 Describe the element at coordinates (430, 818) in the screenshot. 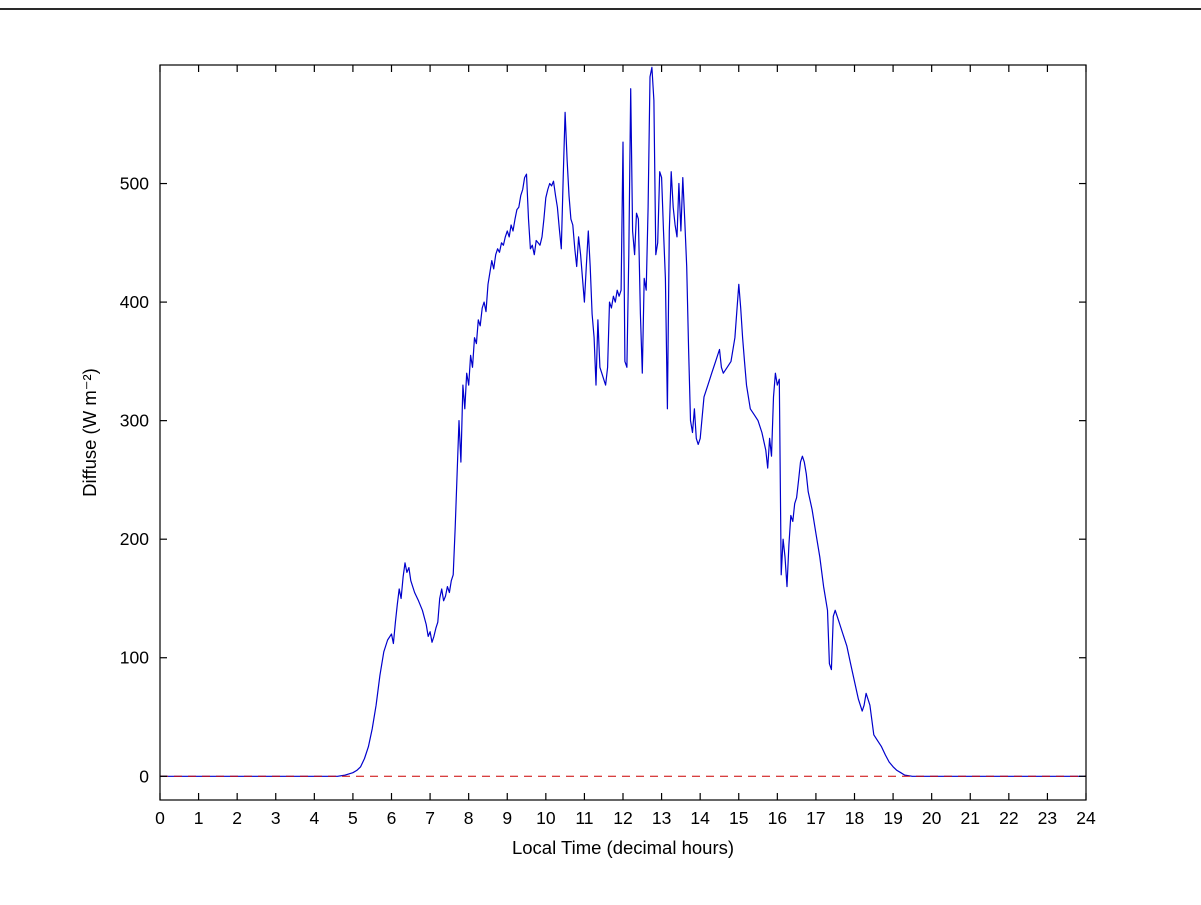

I see `x-tick-label: 7` at that location.